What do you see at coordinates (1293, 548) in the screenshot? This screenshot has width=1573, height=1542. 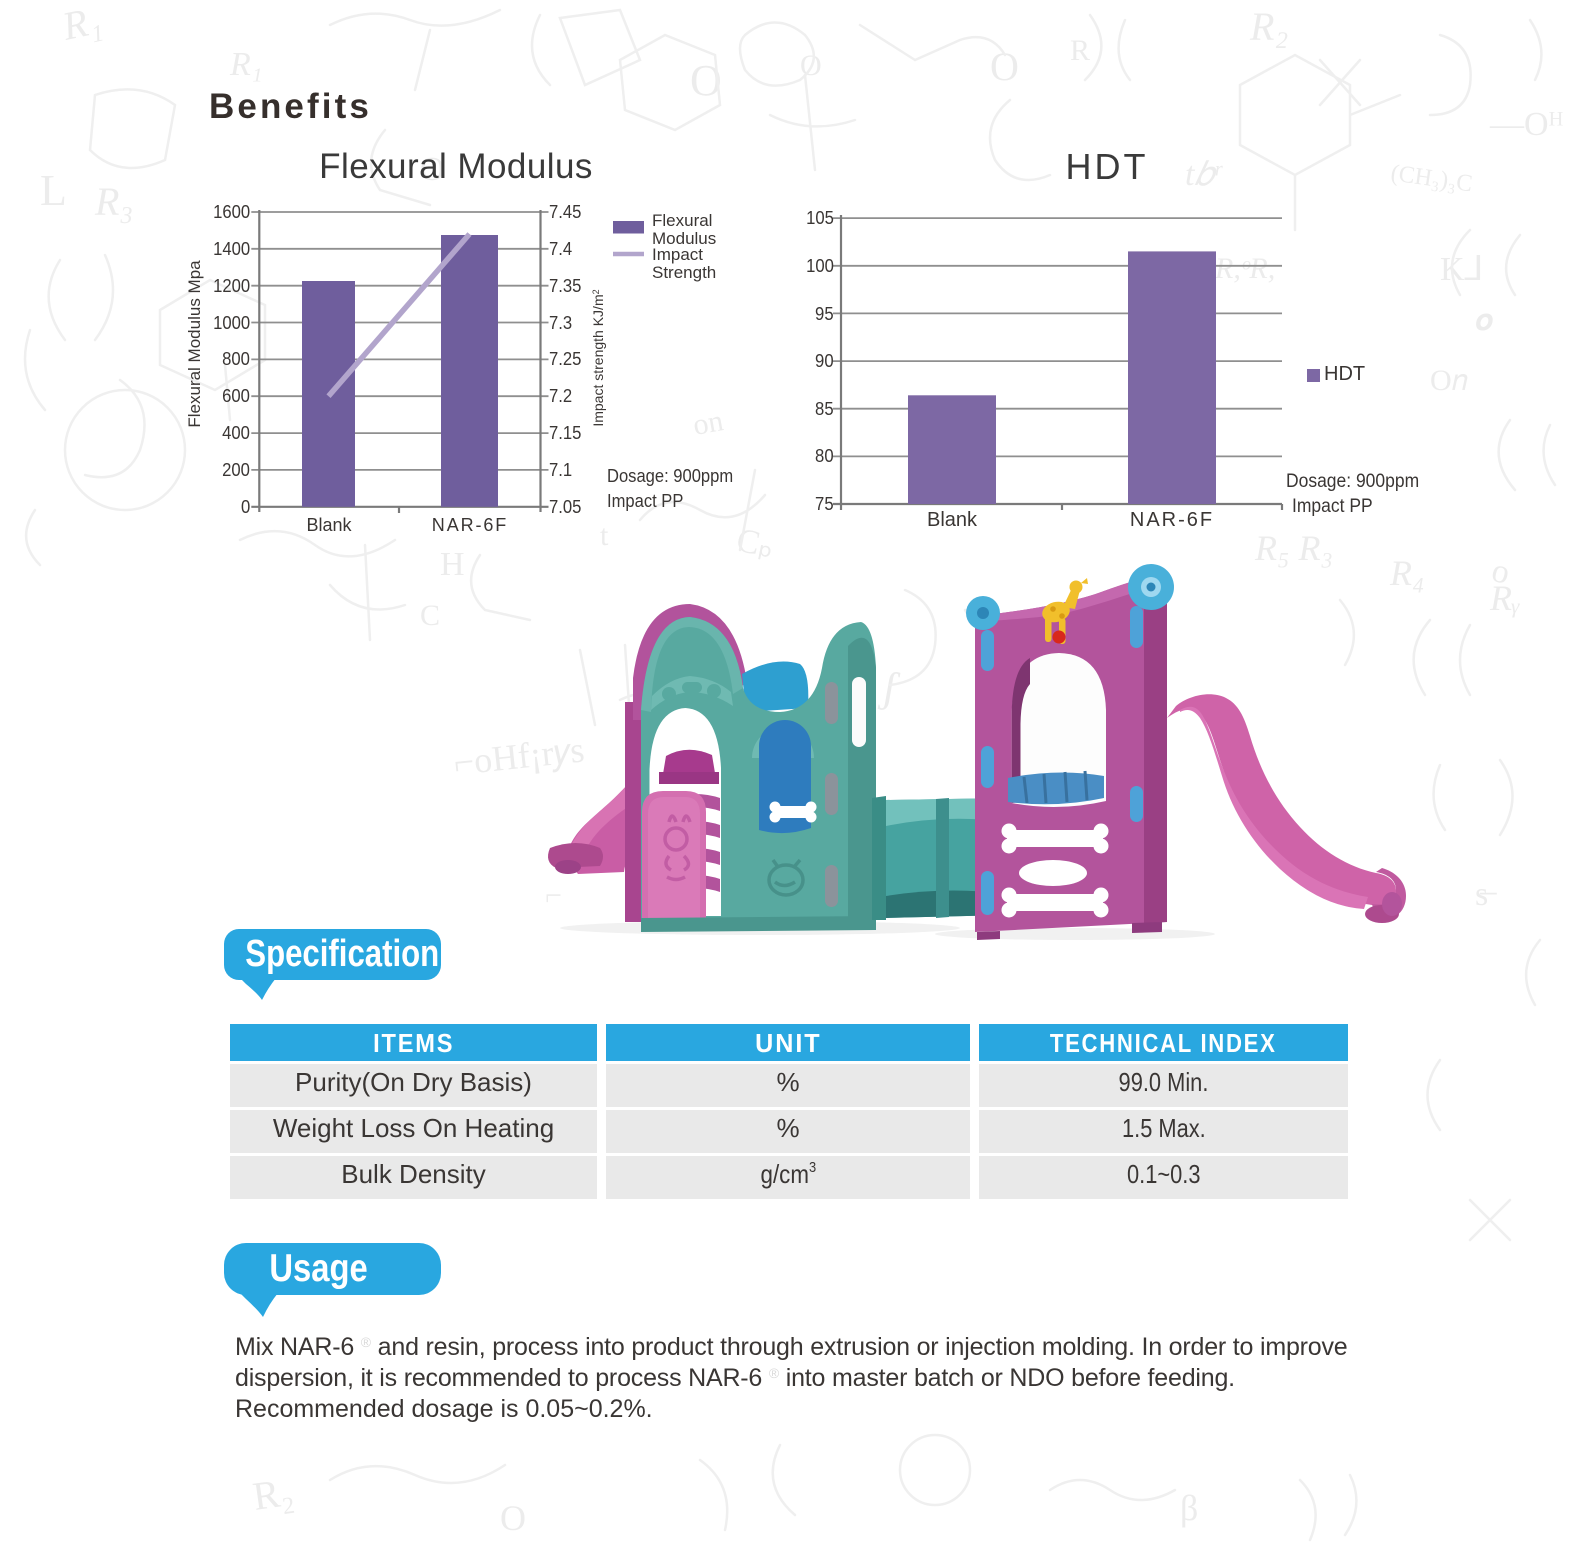 I see `svg-text: R₅ R₃` at bounding box center [1293, 548].